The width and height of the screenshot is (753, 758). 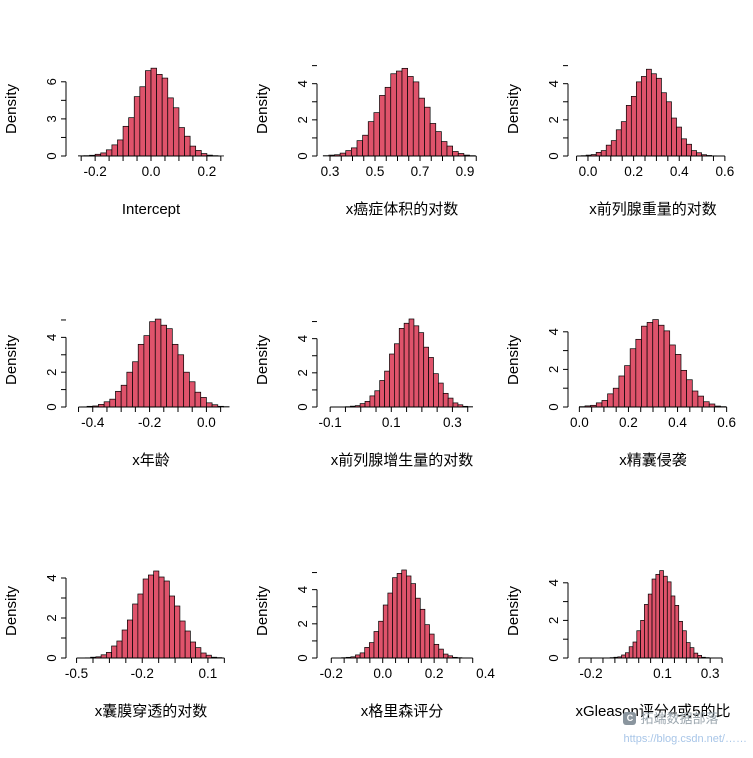 What do you see at coordinates (151, 711) in the screenshot?
I see `x-axis-title: x囊膜穿透的对数` at bounding box center [151, 711].